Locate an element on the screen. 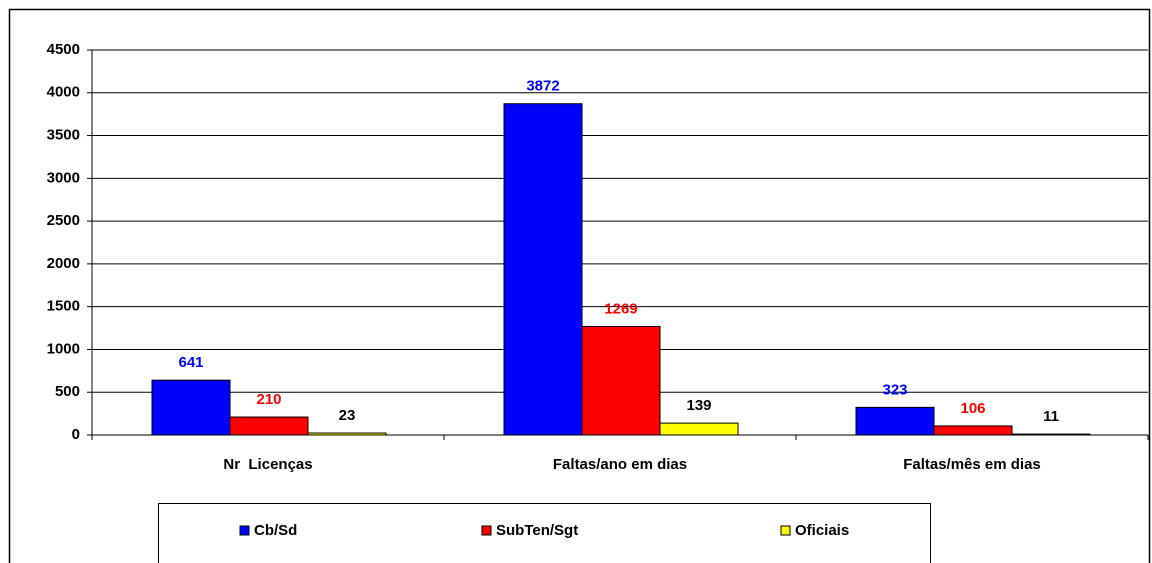 This screenshot has width=1152, height=563. y-tick-label: 500 is located at coordinates (67, 391).